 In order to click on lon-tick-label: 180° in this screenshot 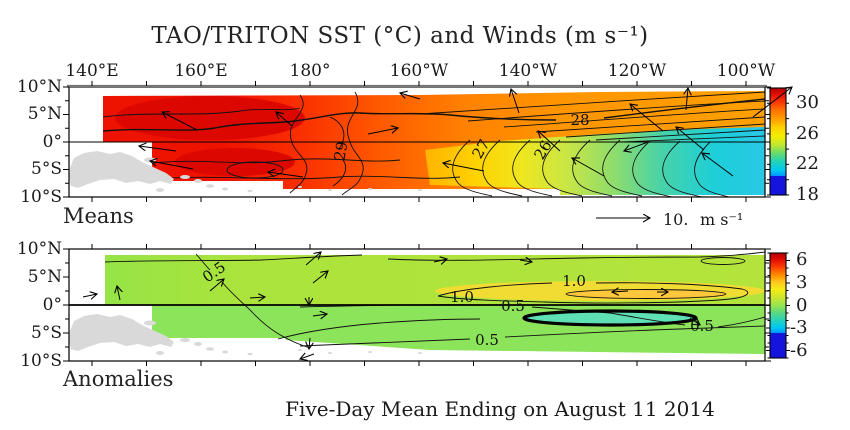, I will do `click(310, 71)`.